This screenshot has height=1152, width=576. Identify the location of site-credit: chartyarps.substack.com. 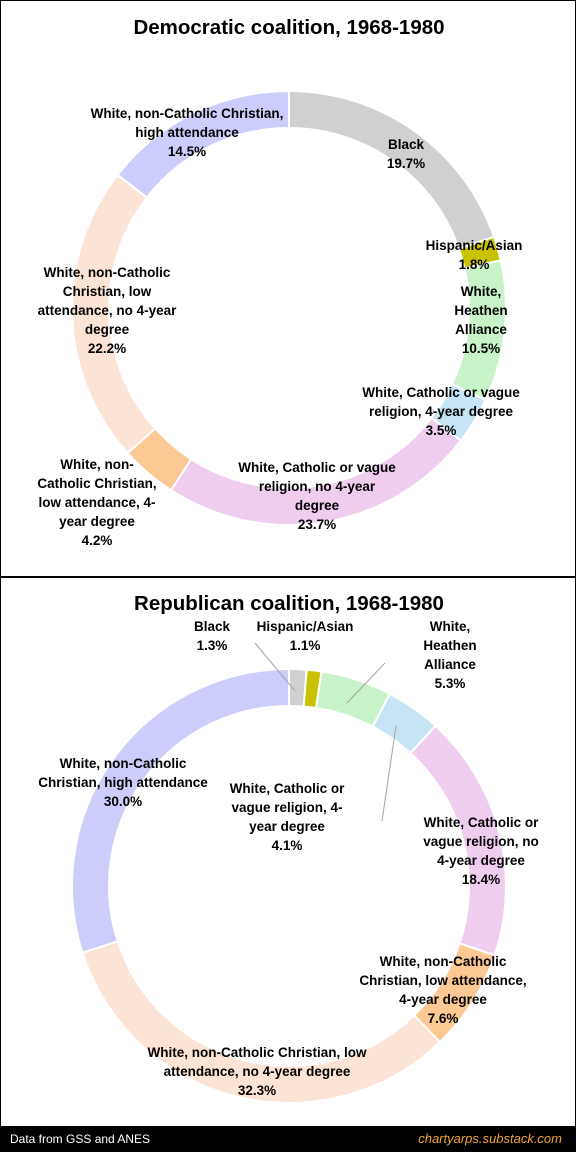
(490, 1138).